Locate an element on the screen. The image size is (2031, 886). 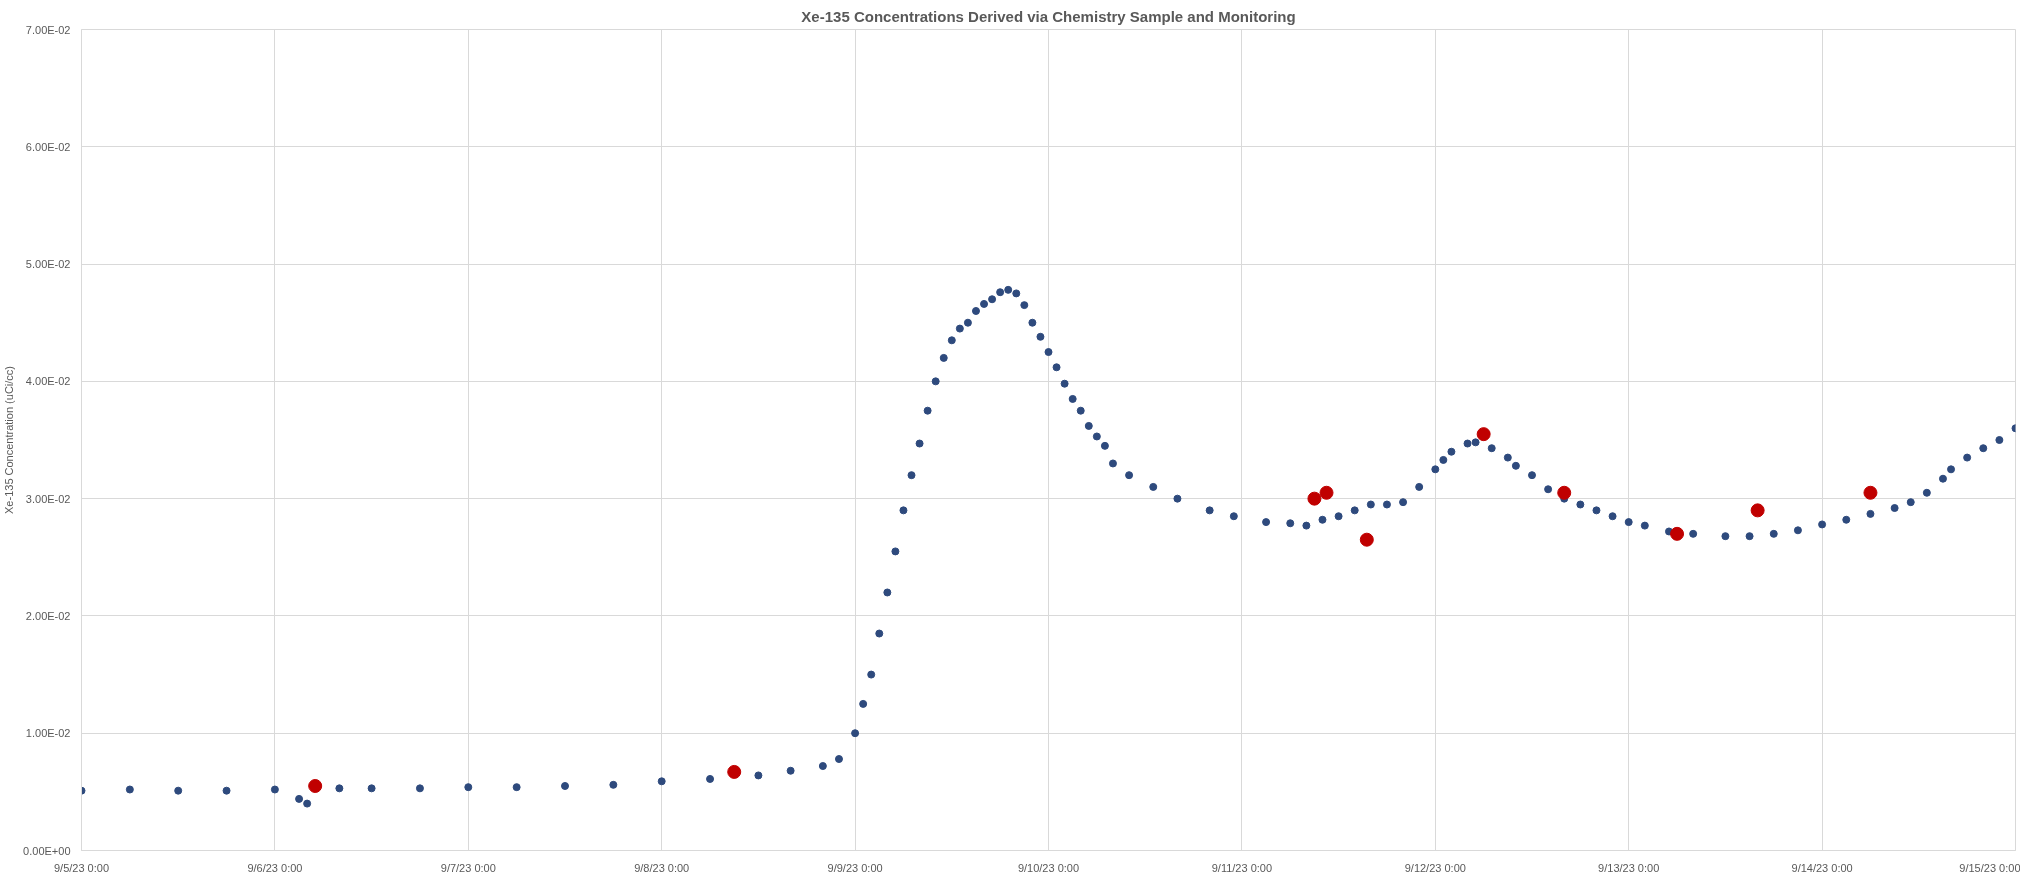
x-tick-label: 9/13/23 0:00 is located at coordinates (1629, 867).